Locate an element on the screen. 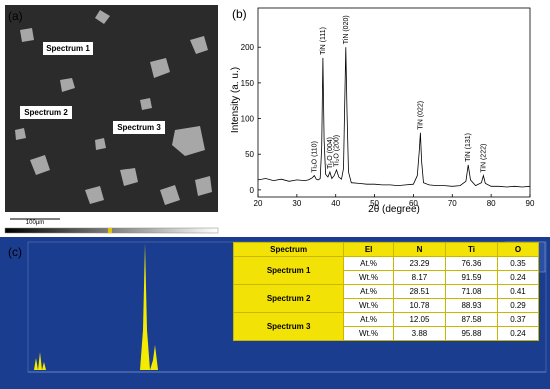 Image resolution: width=550 pixels, height=389 pixels. table-cell: 0.41 is located at coordinates (518, 291).